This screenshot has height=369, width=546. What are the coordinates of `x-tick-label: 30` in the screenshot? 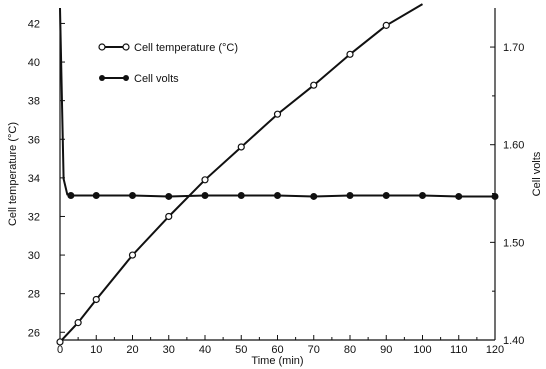 It's located at (169, 350).